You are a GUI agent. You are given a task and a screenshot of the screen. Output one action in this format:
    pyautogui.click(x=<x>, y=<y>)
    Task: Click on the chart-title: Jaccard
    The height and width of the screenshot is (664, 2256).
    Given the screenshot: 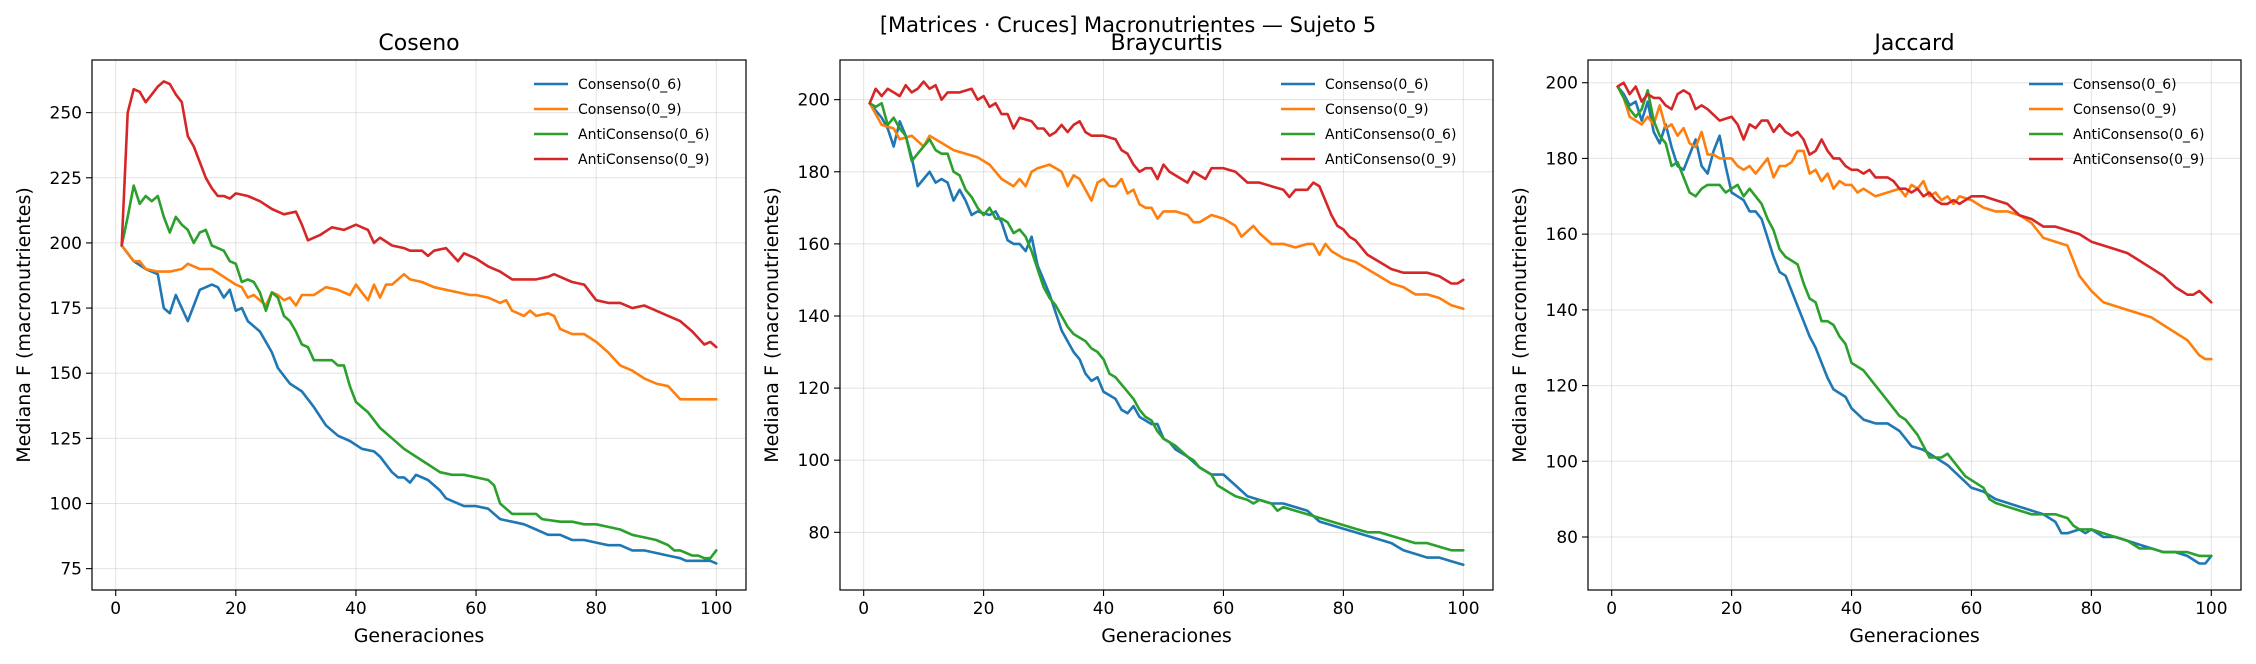 What is the action you would take?
    pyautogui.click(x=1913, y=43)
    